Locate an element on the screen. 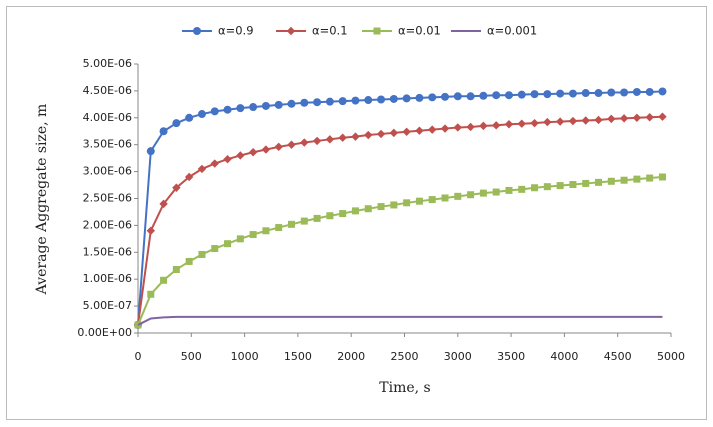 This screenshot has width=713, height=427. x-tick-label: 500 is located at coordinates (191, 356).